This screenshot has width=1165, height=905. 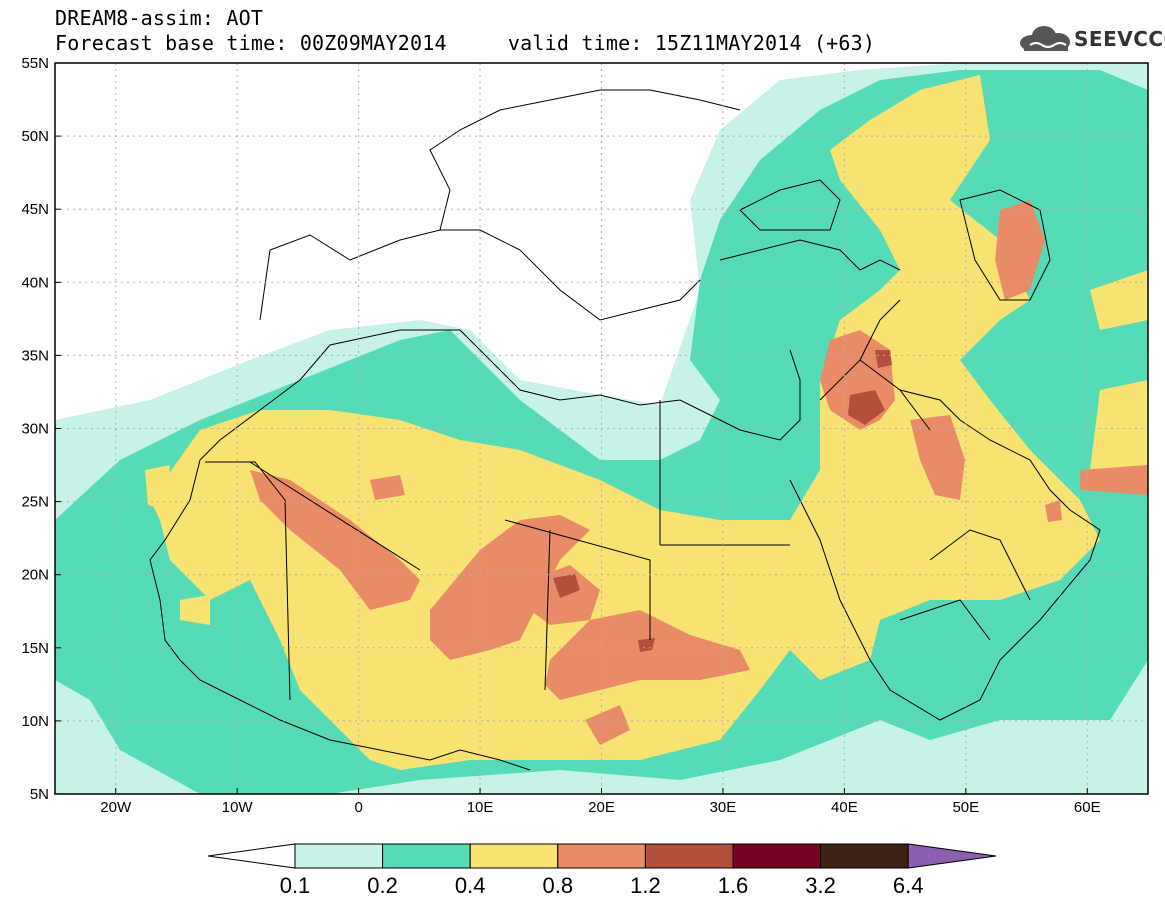 What do you see at coordinates (480, 807) in the screenshot?
I see `lon-label: 10E` at bounding box center [480, 807].